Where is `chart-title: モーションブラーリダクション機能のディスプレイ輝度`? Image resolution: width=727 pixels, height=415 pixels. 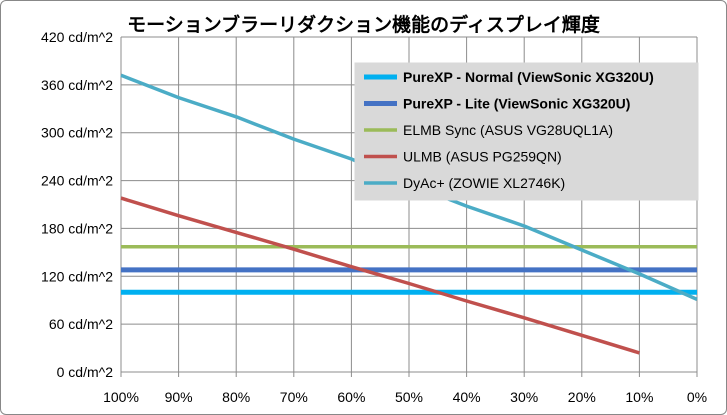
chart-title: モーションブラーリダクション機能のディスプレイ輝度 is located at coordinates (363, 25).